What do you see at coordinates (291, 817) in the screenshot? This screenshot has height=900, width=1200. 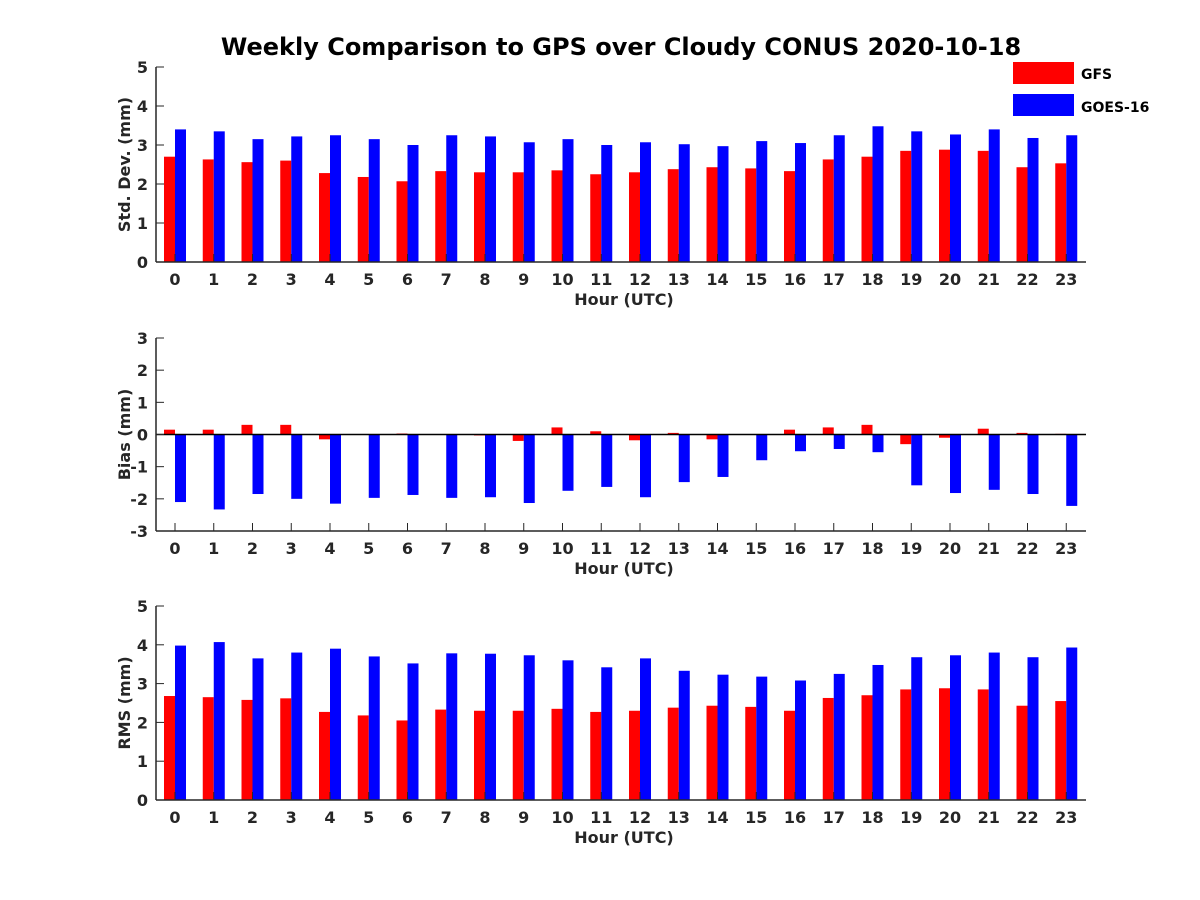 I see `rms-xtick-label: 3` at bounding box center [291, 817].